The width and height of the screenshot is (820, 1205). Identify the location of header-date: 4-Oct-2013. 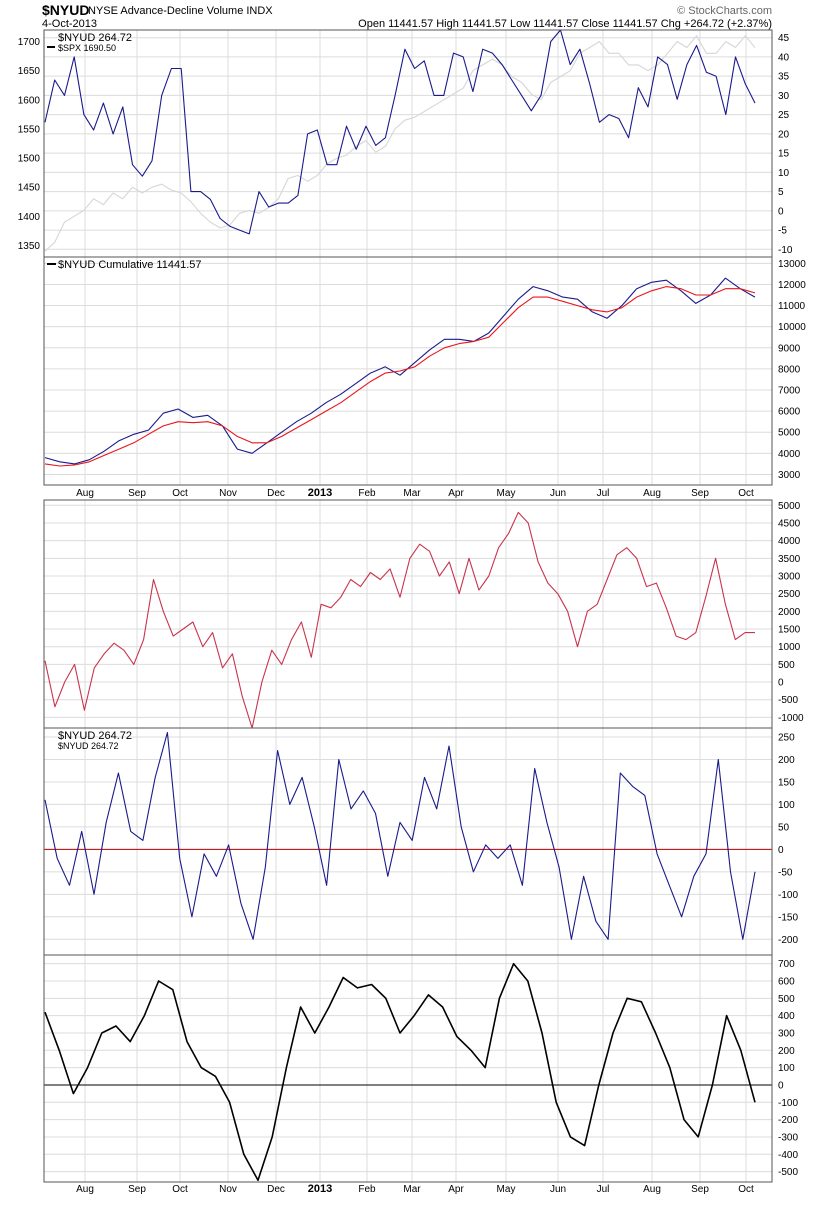
(69, 24).